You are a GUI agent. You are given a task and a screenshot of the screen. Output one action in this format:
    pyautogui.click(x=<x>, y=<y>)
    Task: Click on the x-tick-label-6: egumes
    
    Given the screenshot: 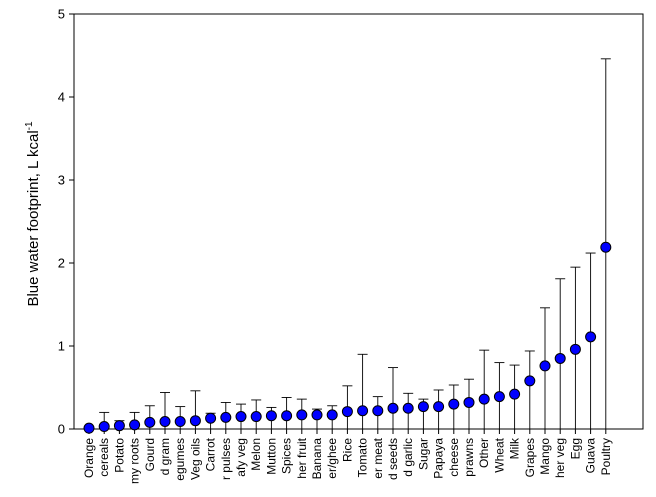 What is the action you would take?
    pyautogui.click(x=180, y=459)
    